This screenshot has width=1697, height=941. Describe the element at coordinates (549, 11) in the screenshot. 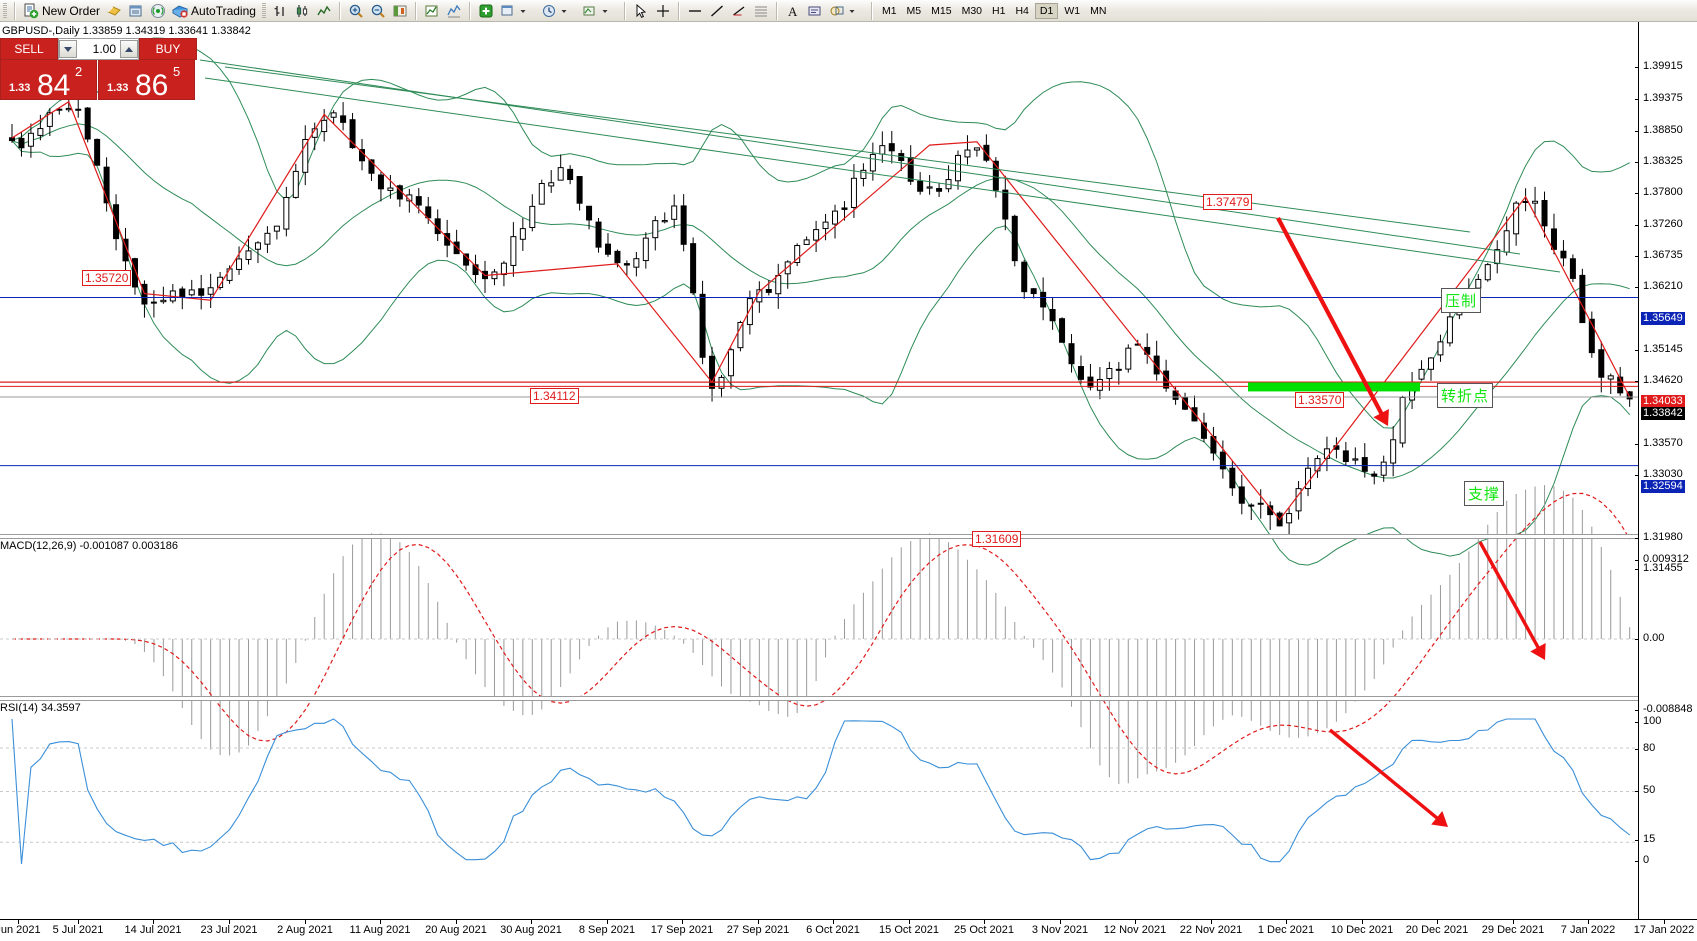

I see `period-icon` at that location.